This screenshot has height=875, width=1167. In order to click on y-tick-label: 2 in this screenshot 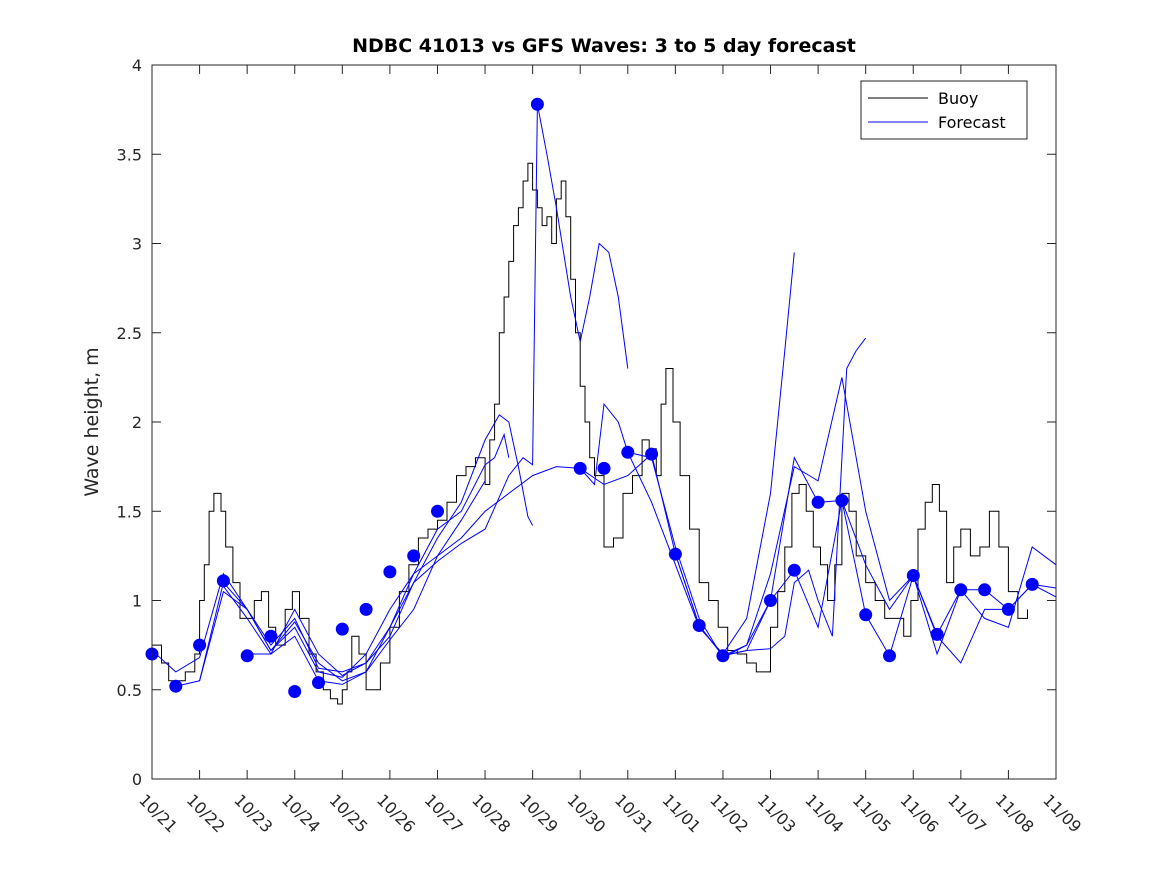, I will do `click(137, 422)`.